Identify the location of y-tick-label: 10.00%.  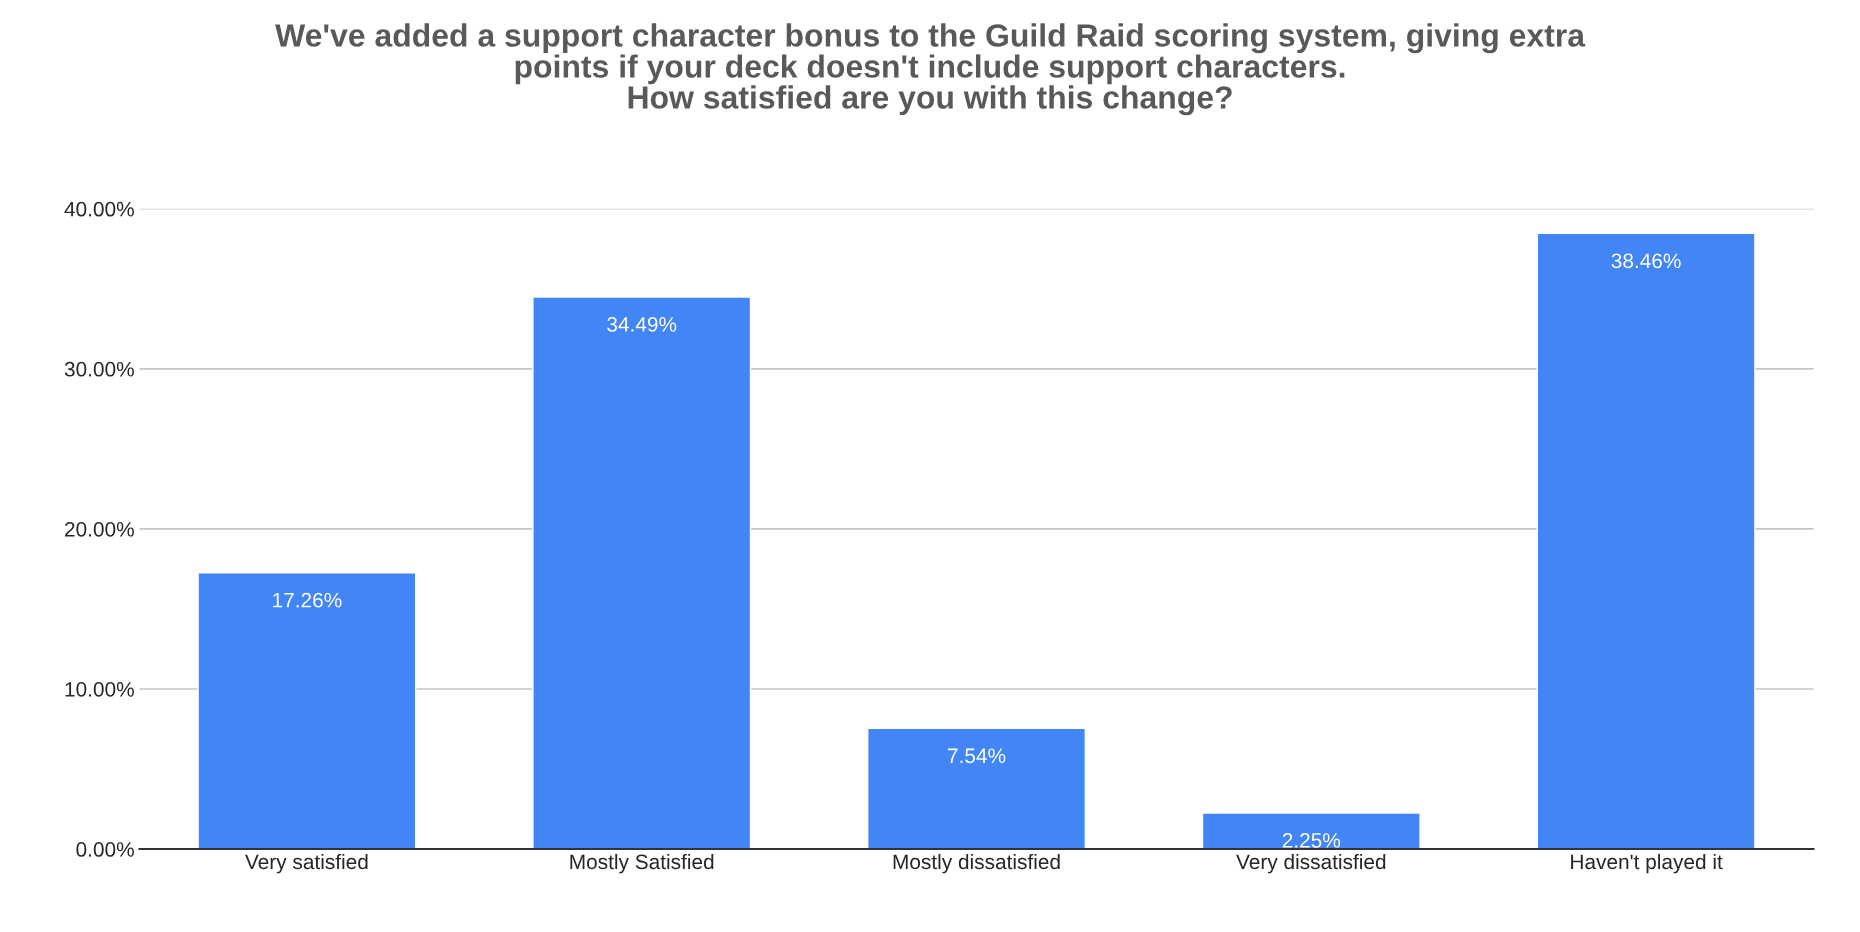
(99, 689).